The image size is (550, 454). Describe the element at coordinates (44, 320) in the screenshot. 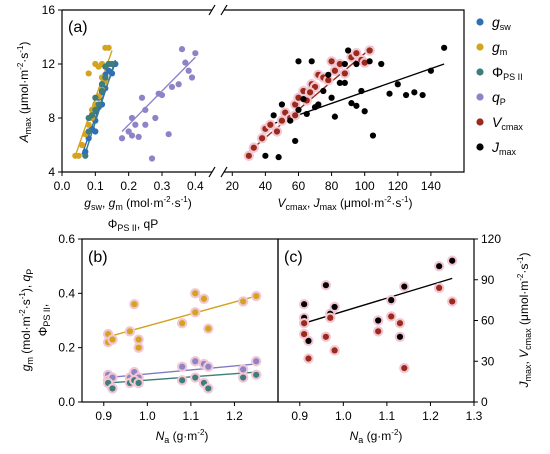

I see `panel-b-y-label-2: ΦPS II,` at that location.